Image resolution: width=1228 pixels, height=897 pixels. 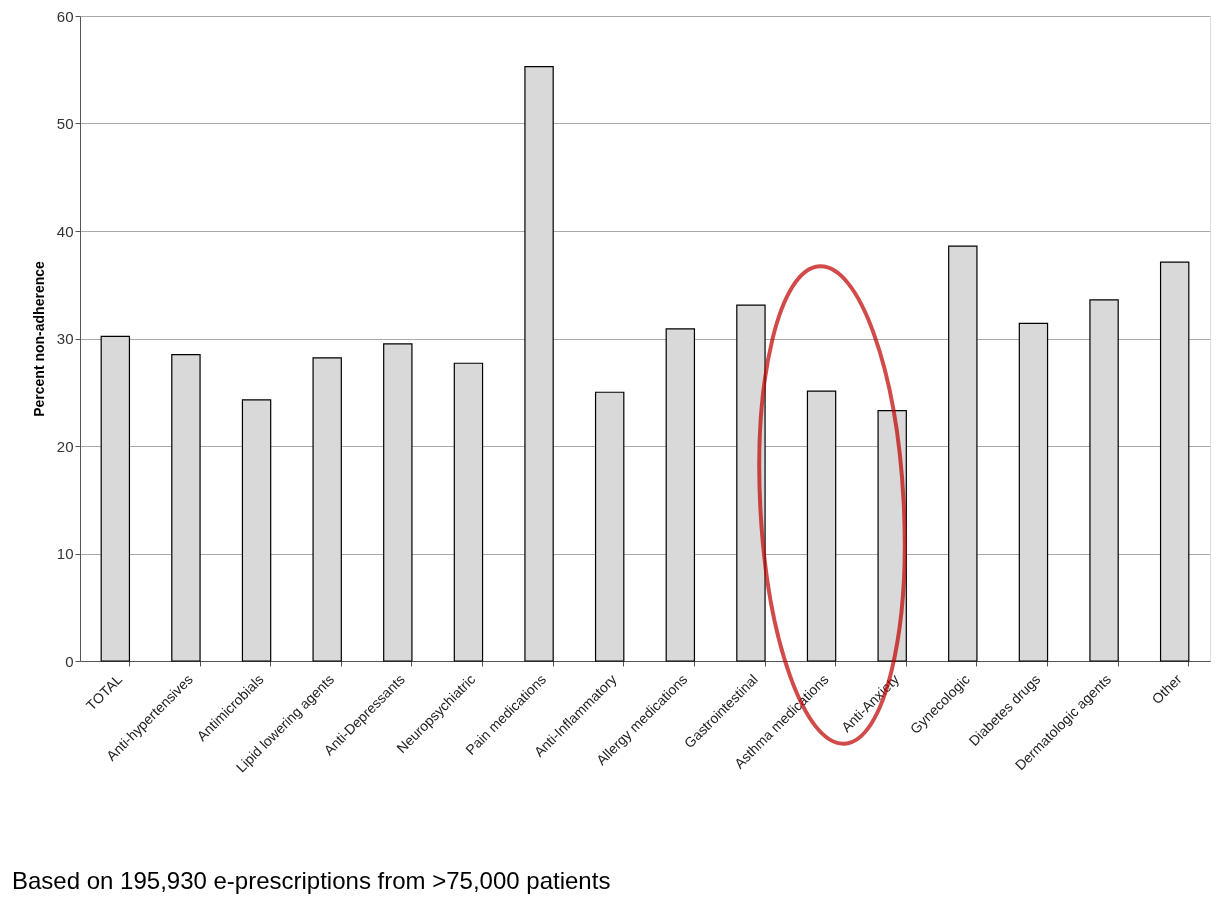 I want to click on text: Based on 195,930 e-prescriptions from >75,000 patients, so click(x=311, y=880).